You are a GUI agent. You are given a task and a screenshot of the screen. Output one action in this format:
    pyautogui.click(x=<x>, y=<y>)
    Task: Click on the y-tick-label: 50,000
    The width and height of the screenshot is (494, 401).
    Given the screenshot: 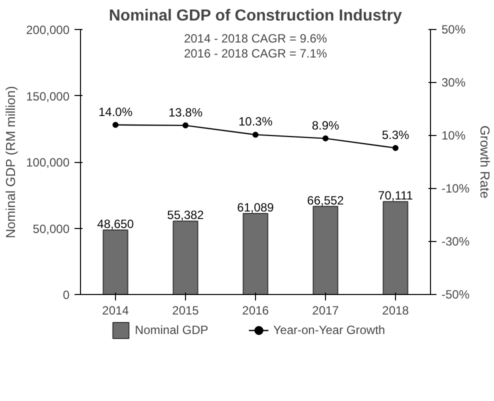 What is the action you would take?
    pyautogui.click(x=51, y=229)
    